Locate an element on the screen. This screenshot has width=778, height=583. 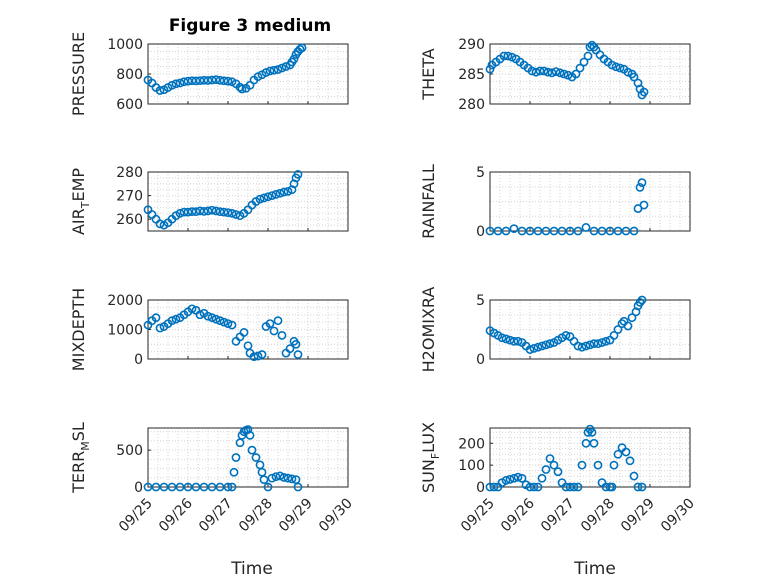
y-tick-label: 285 is located at coordinates (471, 75).